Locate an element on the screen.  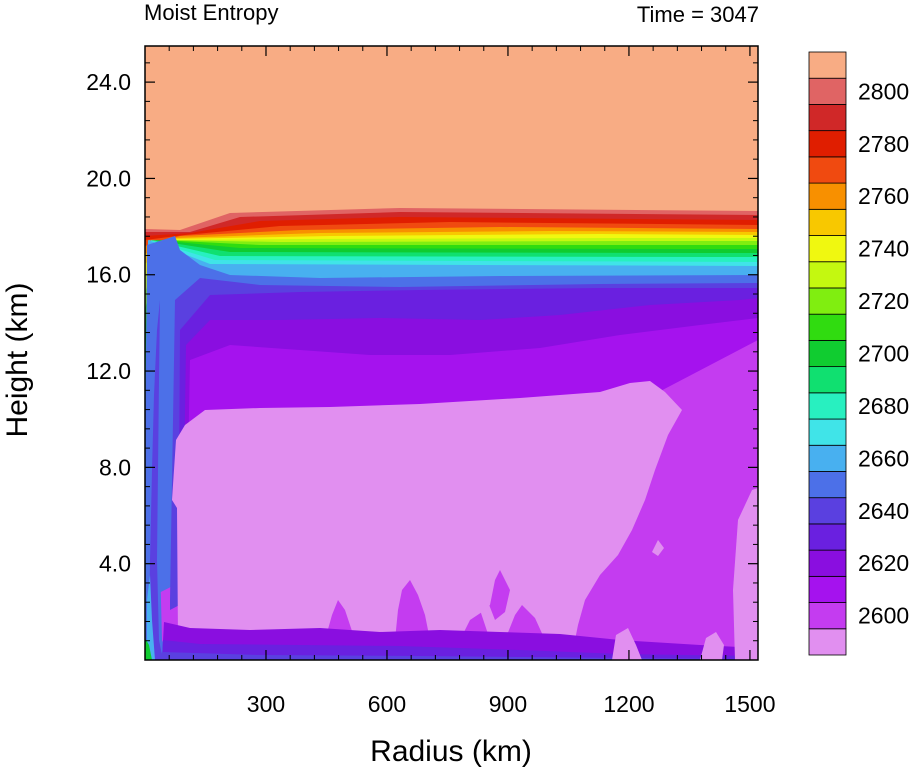
colorbar-label: 2600 is located at coordinates (883, 616).